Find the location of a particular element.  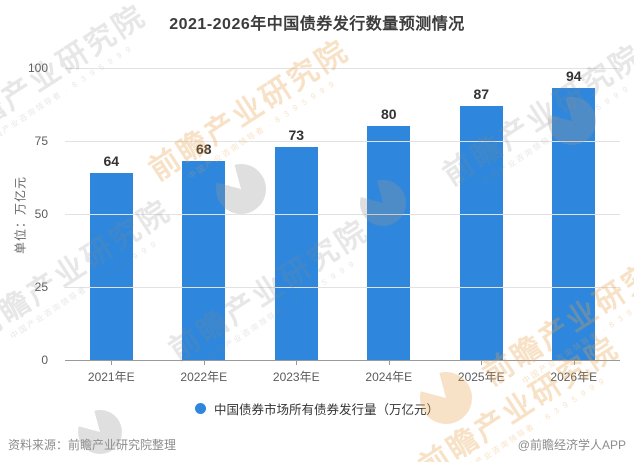

bar-slot: 68 is located at coordinates (204, 214).